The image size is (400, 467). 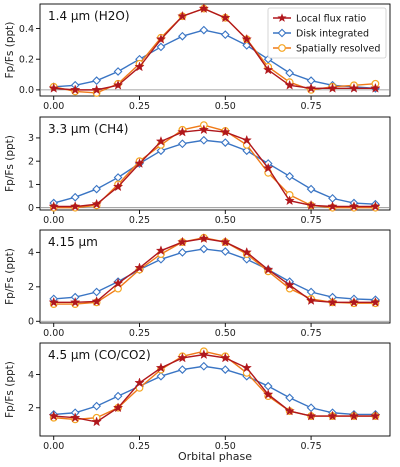 I want to click on panel-title: 3.3 μm (CH4), so click(x=88, y=129).